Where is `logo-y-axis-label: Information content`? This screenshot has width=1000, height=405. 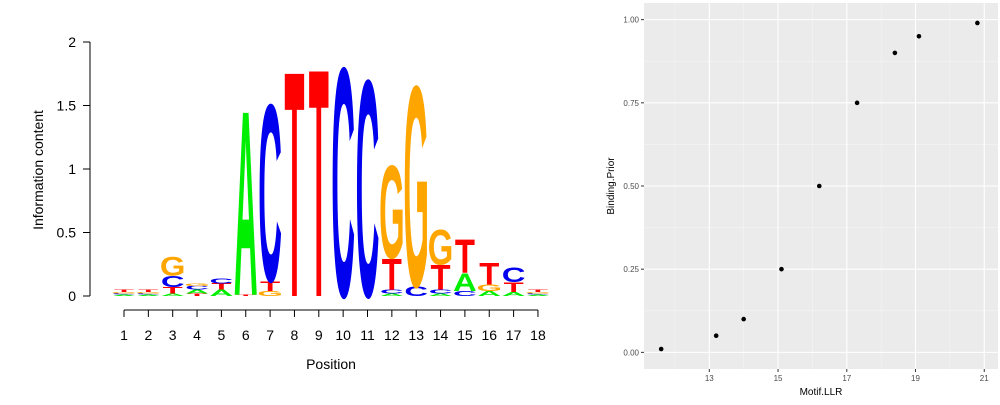
logo-y-axis-label: Information content is located at coordinates (38, 170).